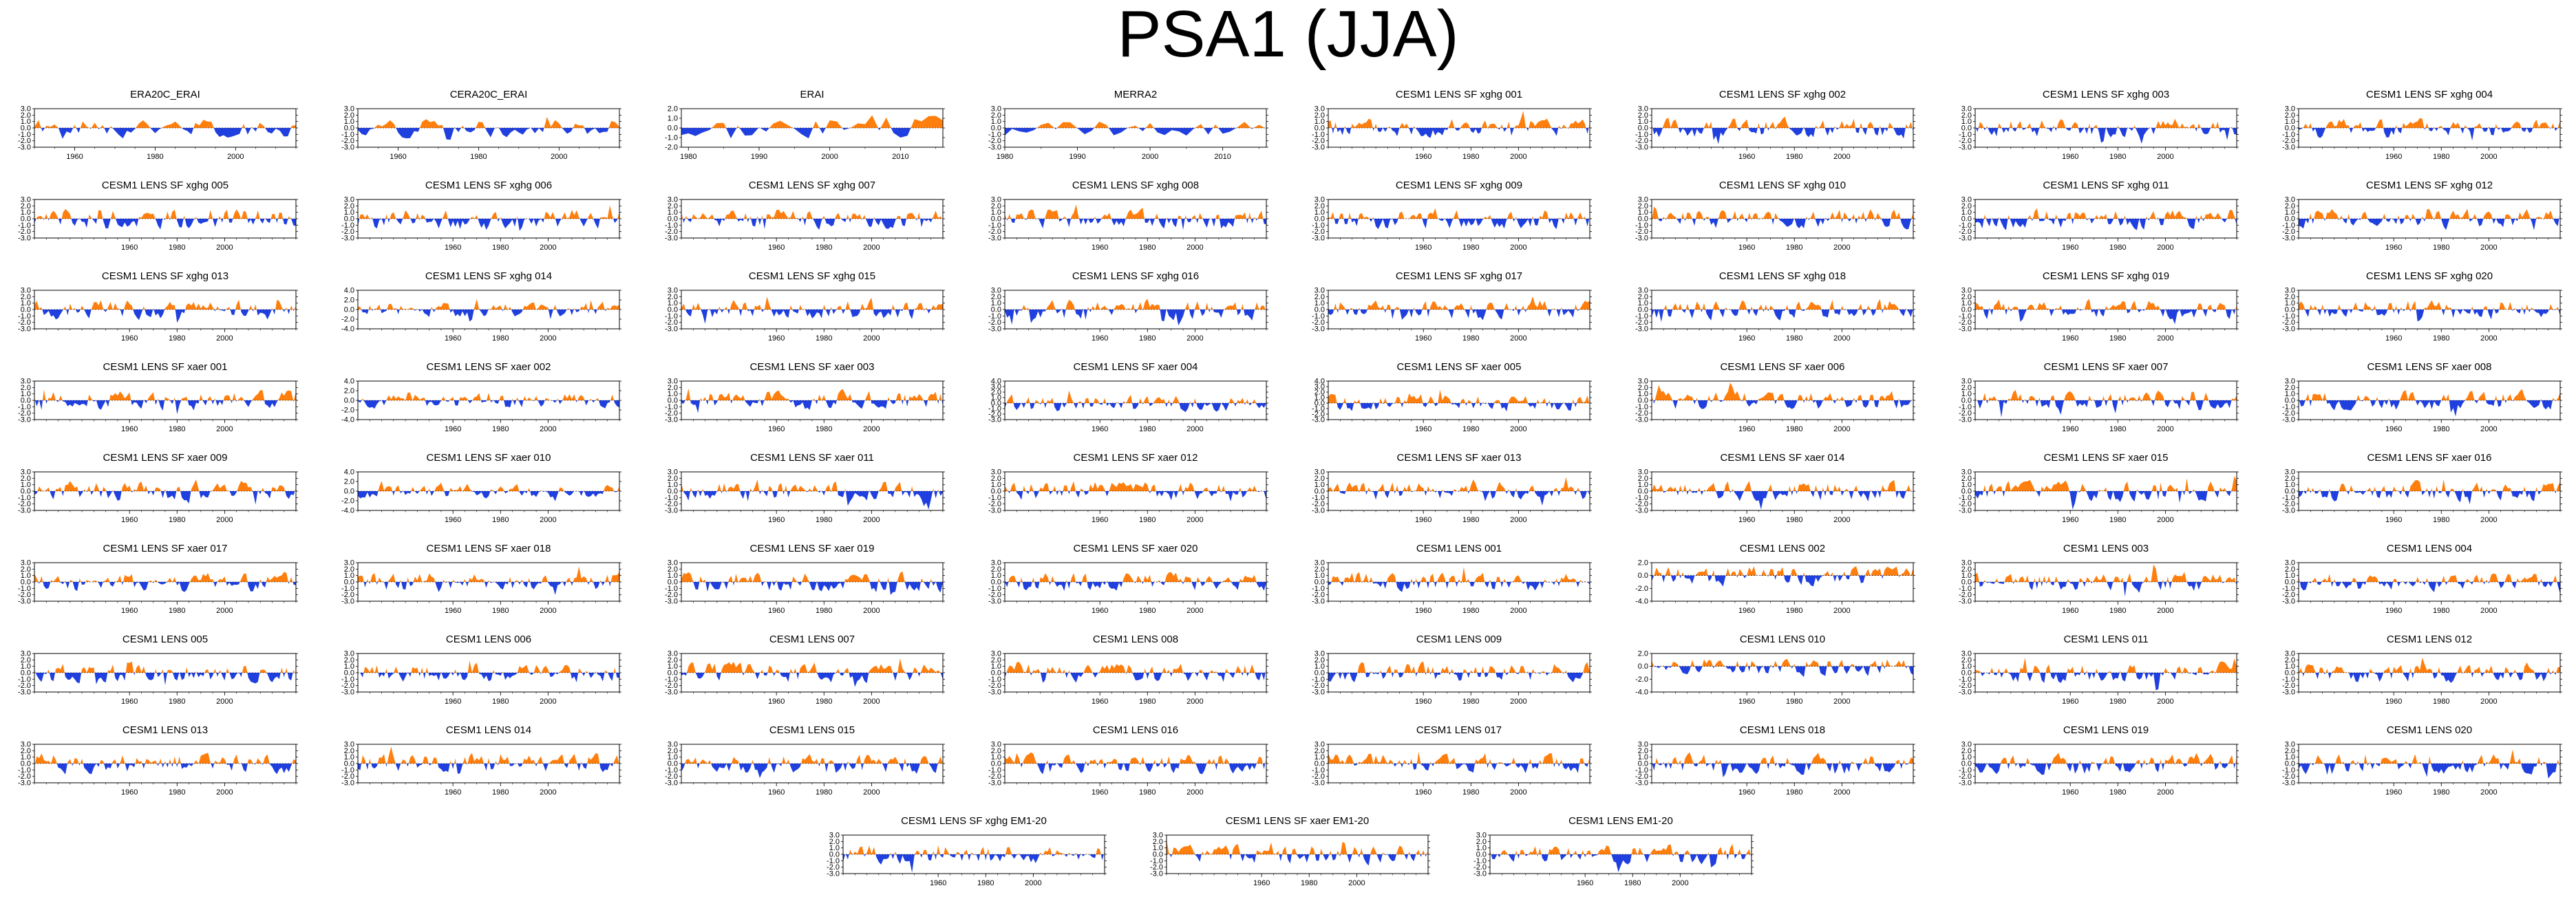  What do you see at coordinates (1297, 821) in the screenshot?
I see `panel-title: CESM1 LENS SF xaer EM1-20` at bounding box center [1297, 821].